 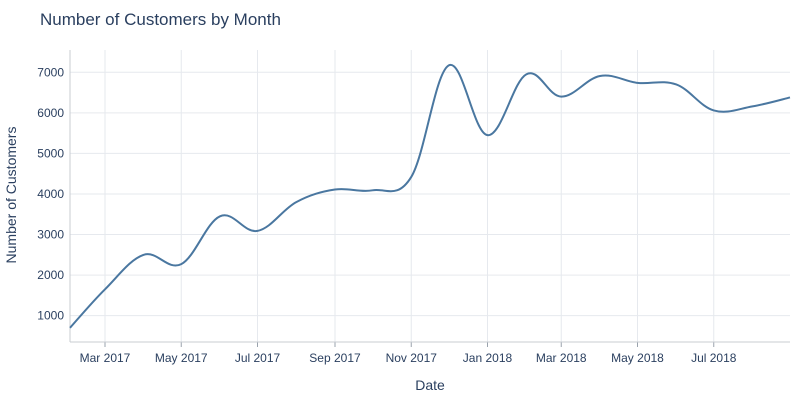 What do you see at coordinates (561, 358) in the screenshot?
I see `x-tick-label: Mar 2018` at bounding box center [561, 358].